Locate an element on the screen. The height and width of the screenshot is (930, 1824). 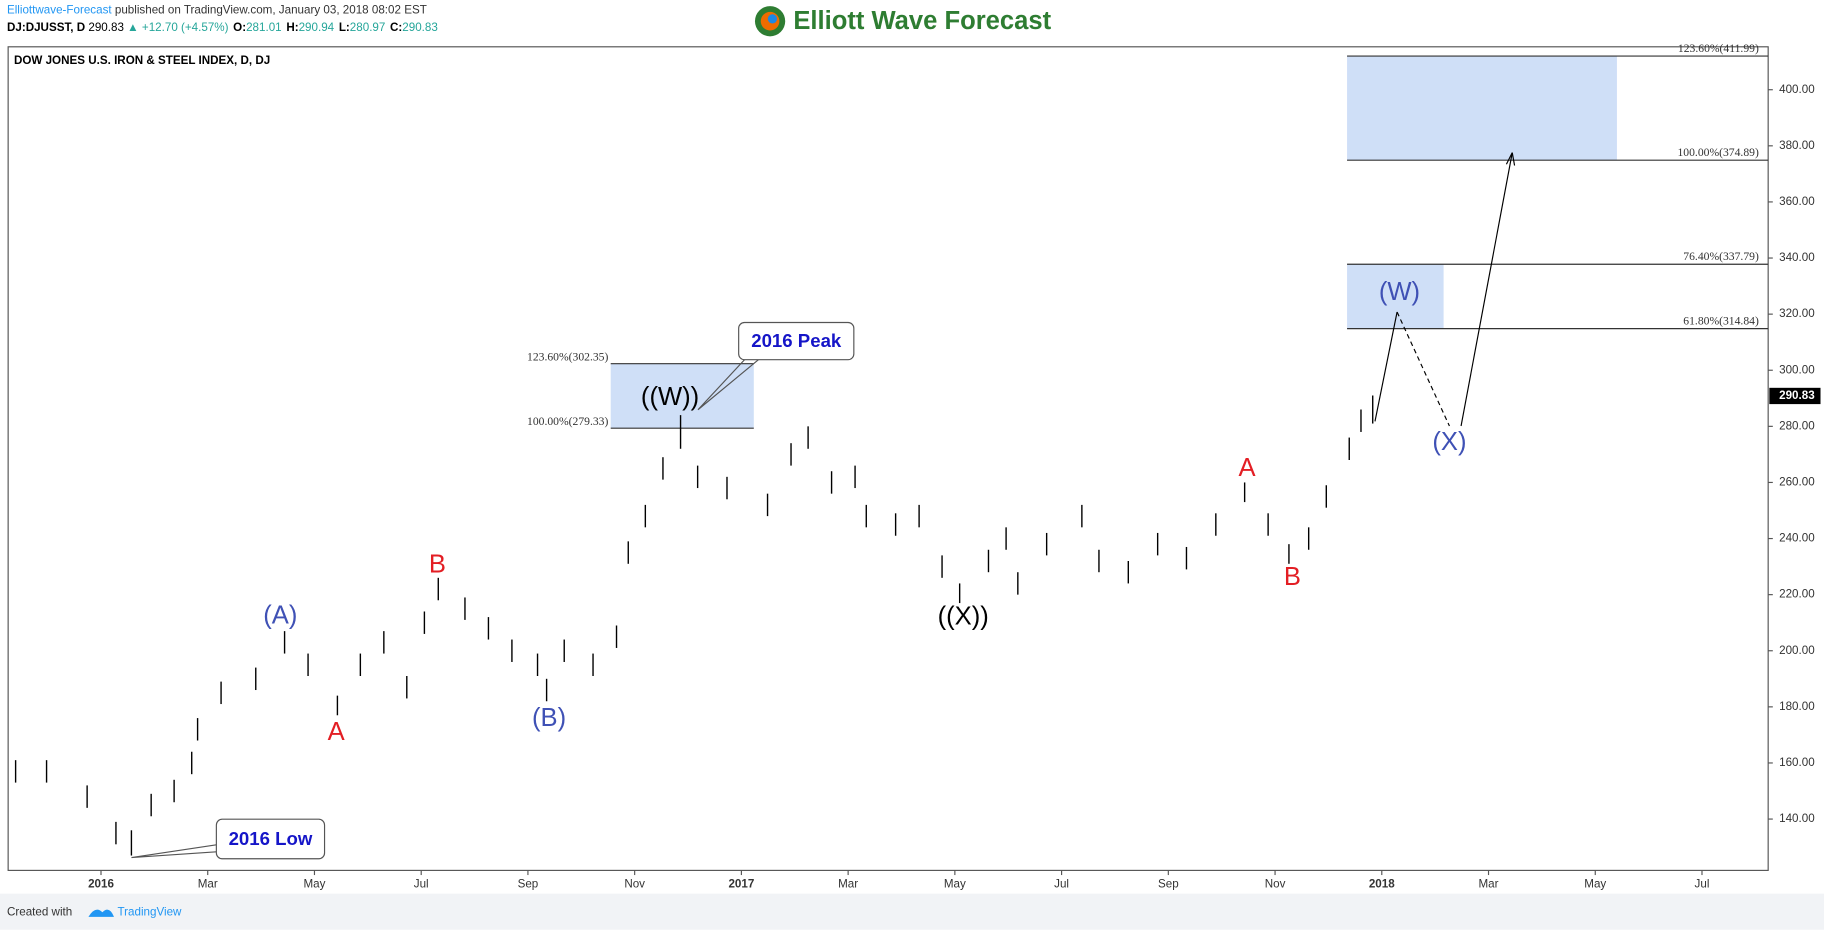
y-tick-label: 140.00 is located at coordinates (1797, 818).